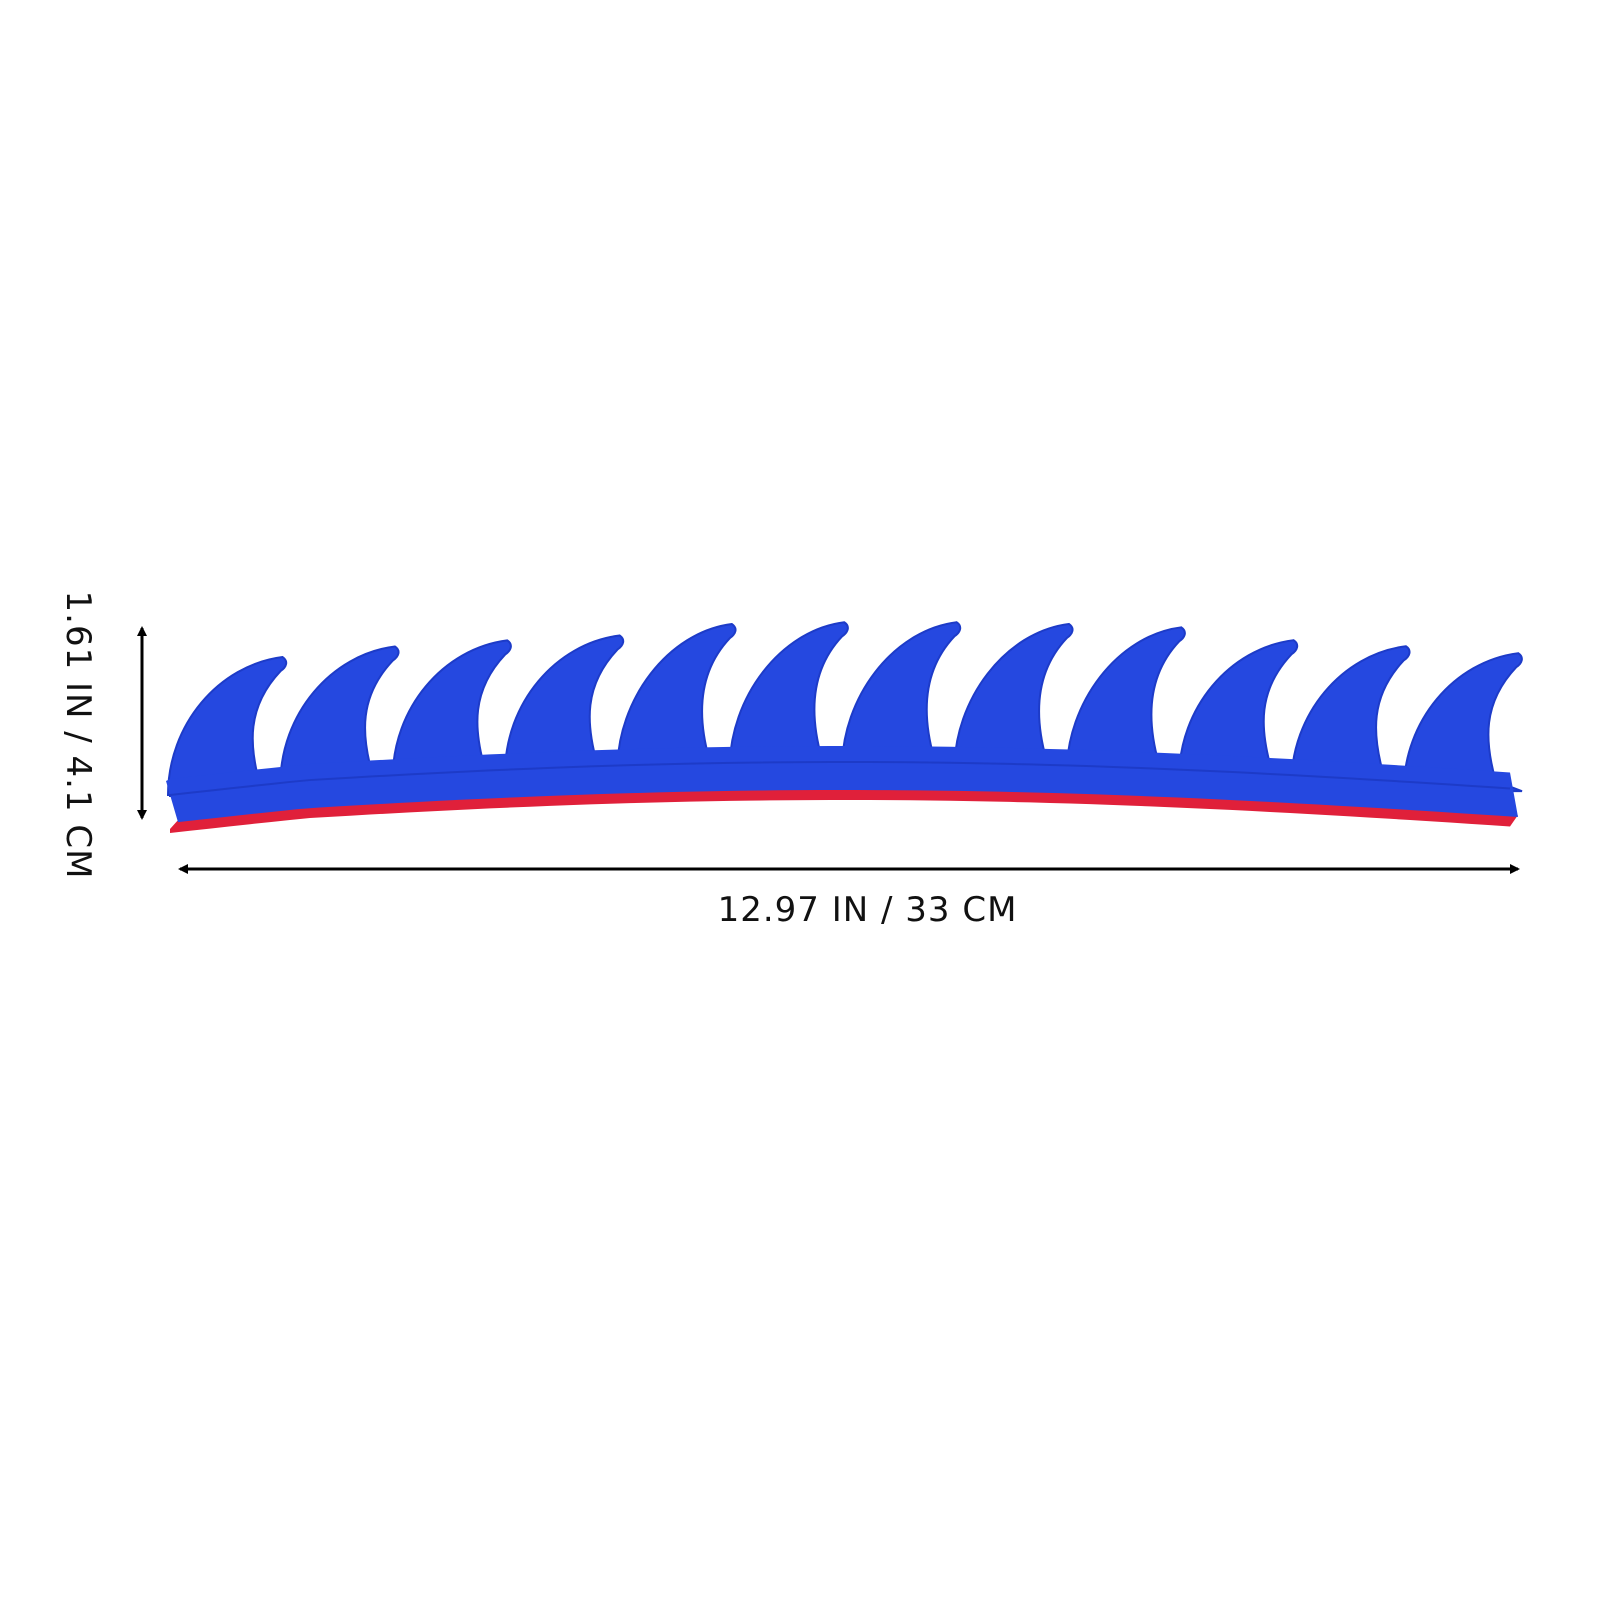 The image size is (1600, 1600). I want to click on height-dimension-label: 1.61 IN / 4.1 CM, so click(78, 735).